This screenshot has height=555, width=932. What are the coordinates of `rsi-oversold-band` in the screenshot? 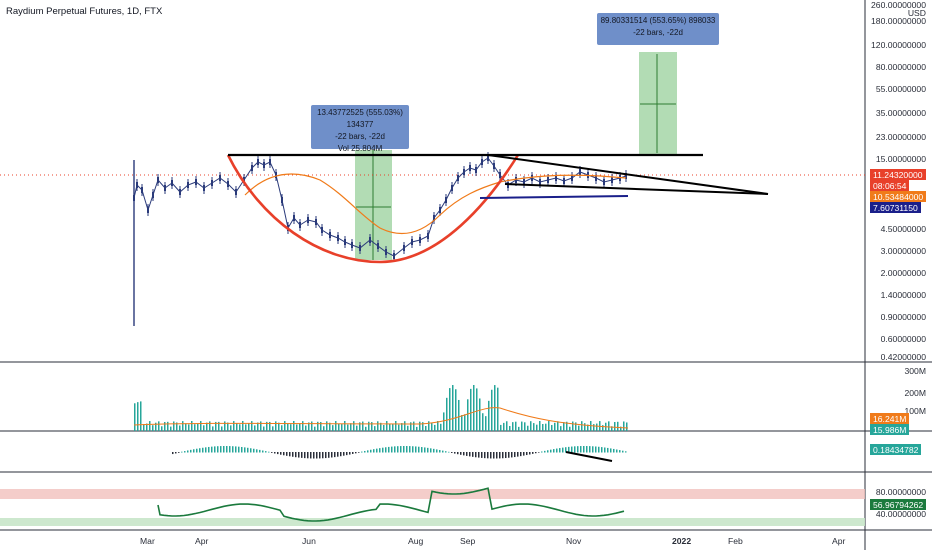 It's located at (432, 522).